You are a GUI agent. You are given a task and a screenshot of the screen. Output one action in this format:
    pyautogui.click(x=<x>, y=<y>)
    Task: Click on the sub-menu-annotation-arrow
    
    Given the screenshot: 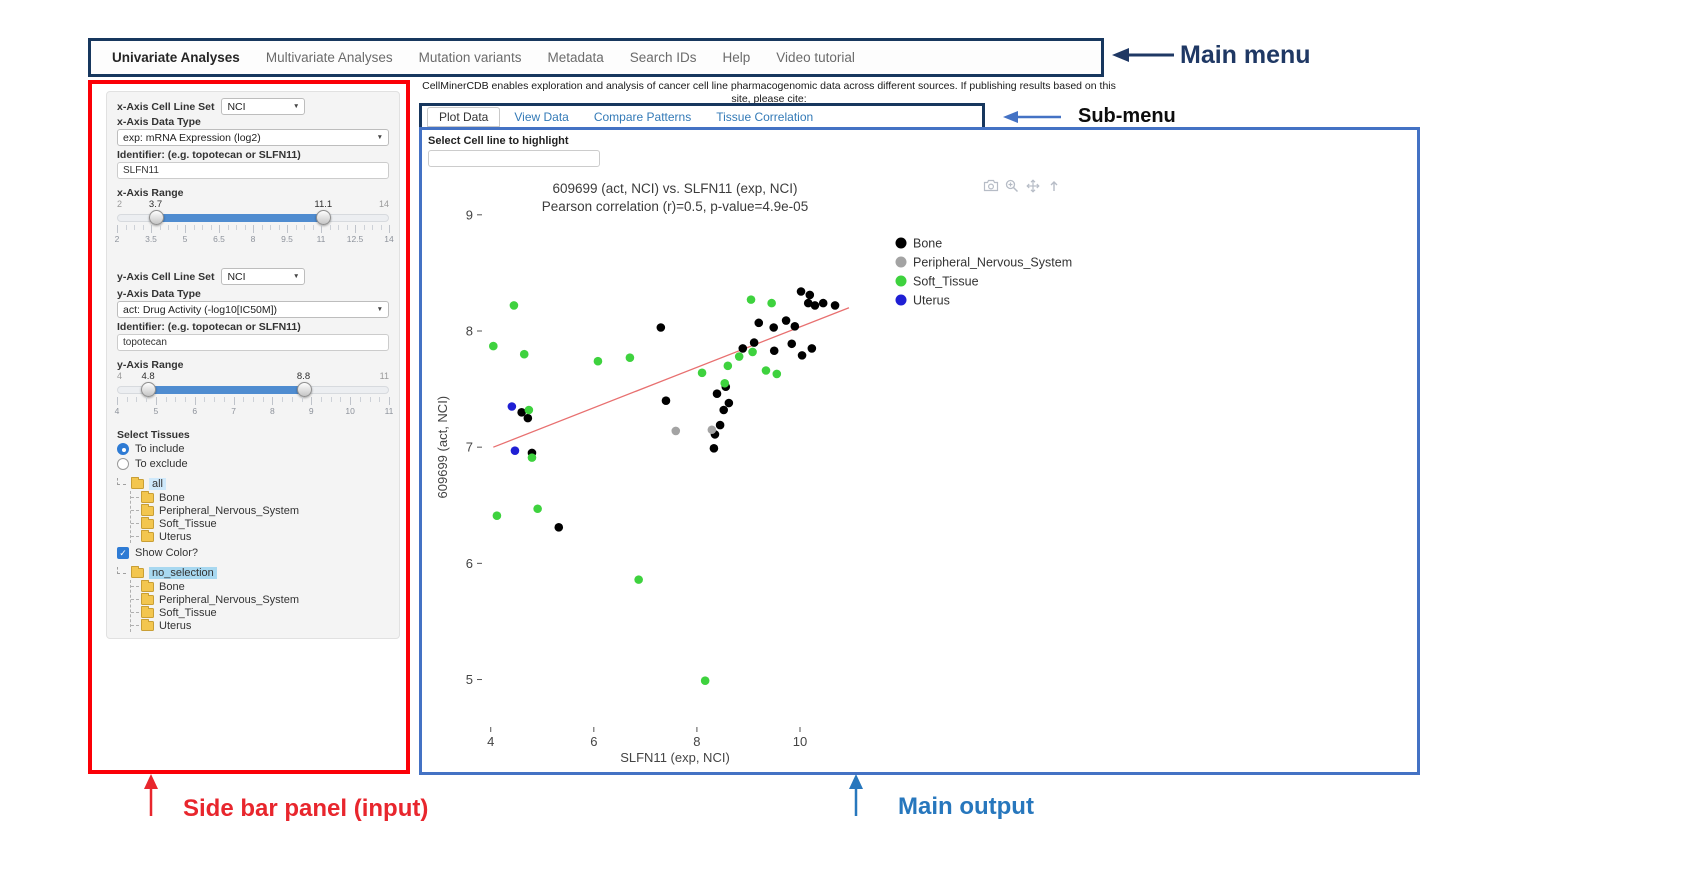 What is the action you would take?
    pyautogui.click(x=1032, y=117)
    